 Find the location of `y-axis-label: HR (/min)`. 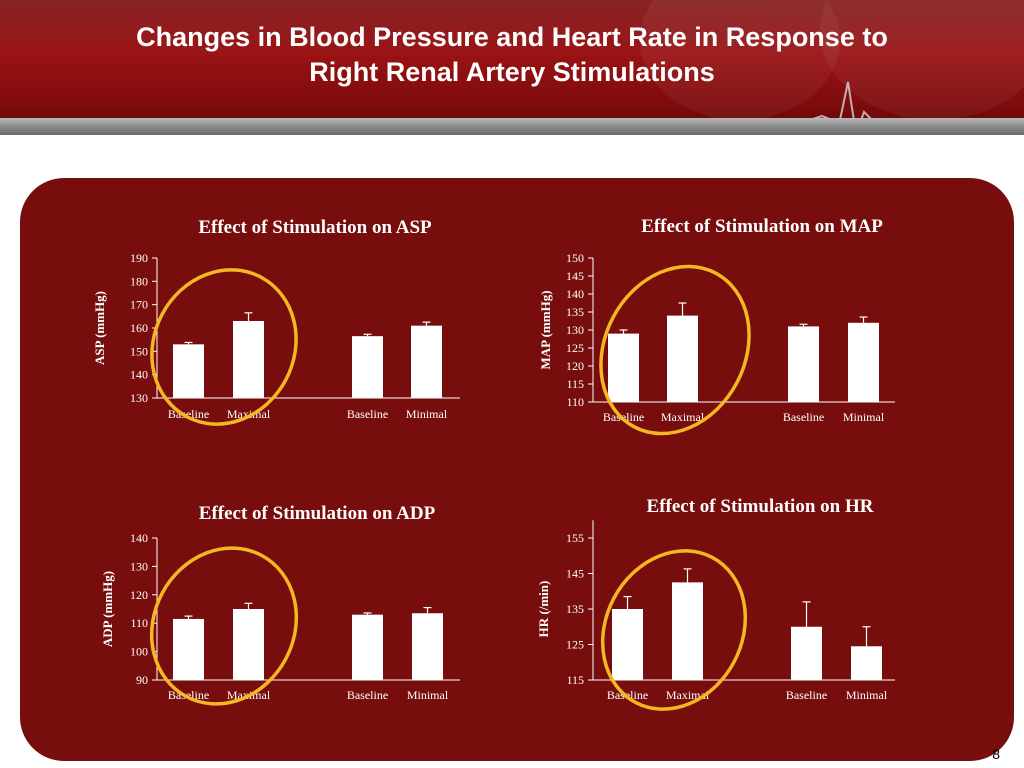

y-axis-label: HR (/min) is located at coordinates (543, 609).